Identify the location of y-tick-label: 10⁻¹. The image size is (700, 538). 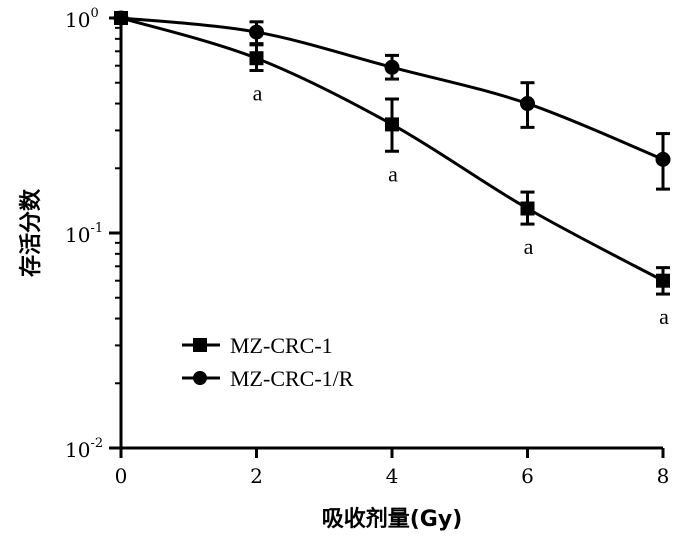
(84, 234).